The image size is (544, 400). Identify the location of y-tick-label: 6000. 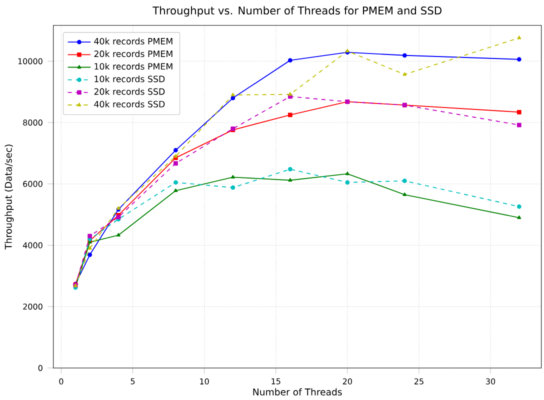
(32, 183).